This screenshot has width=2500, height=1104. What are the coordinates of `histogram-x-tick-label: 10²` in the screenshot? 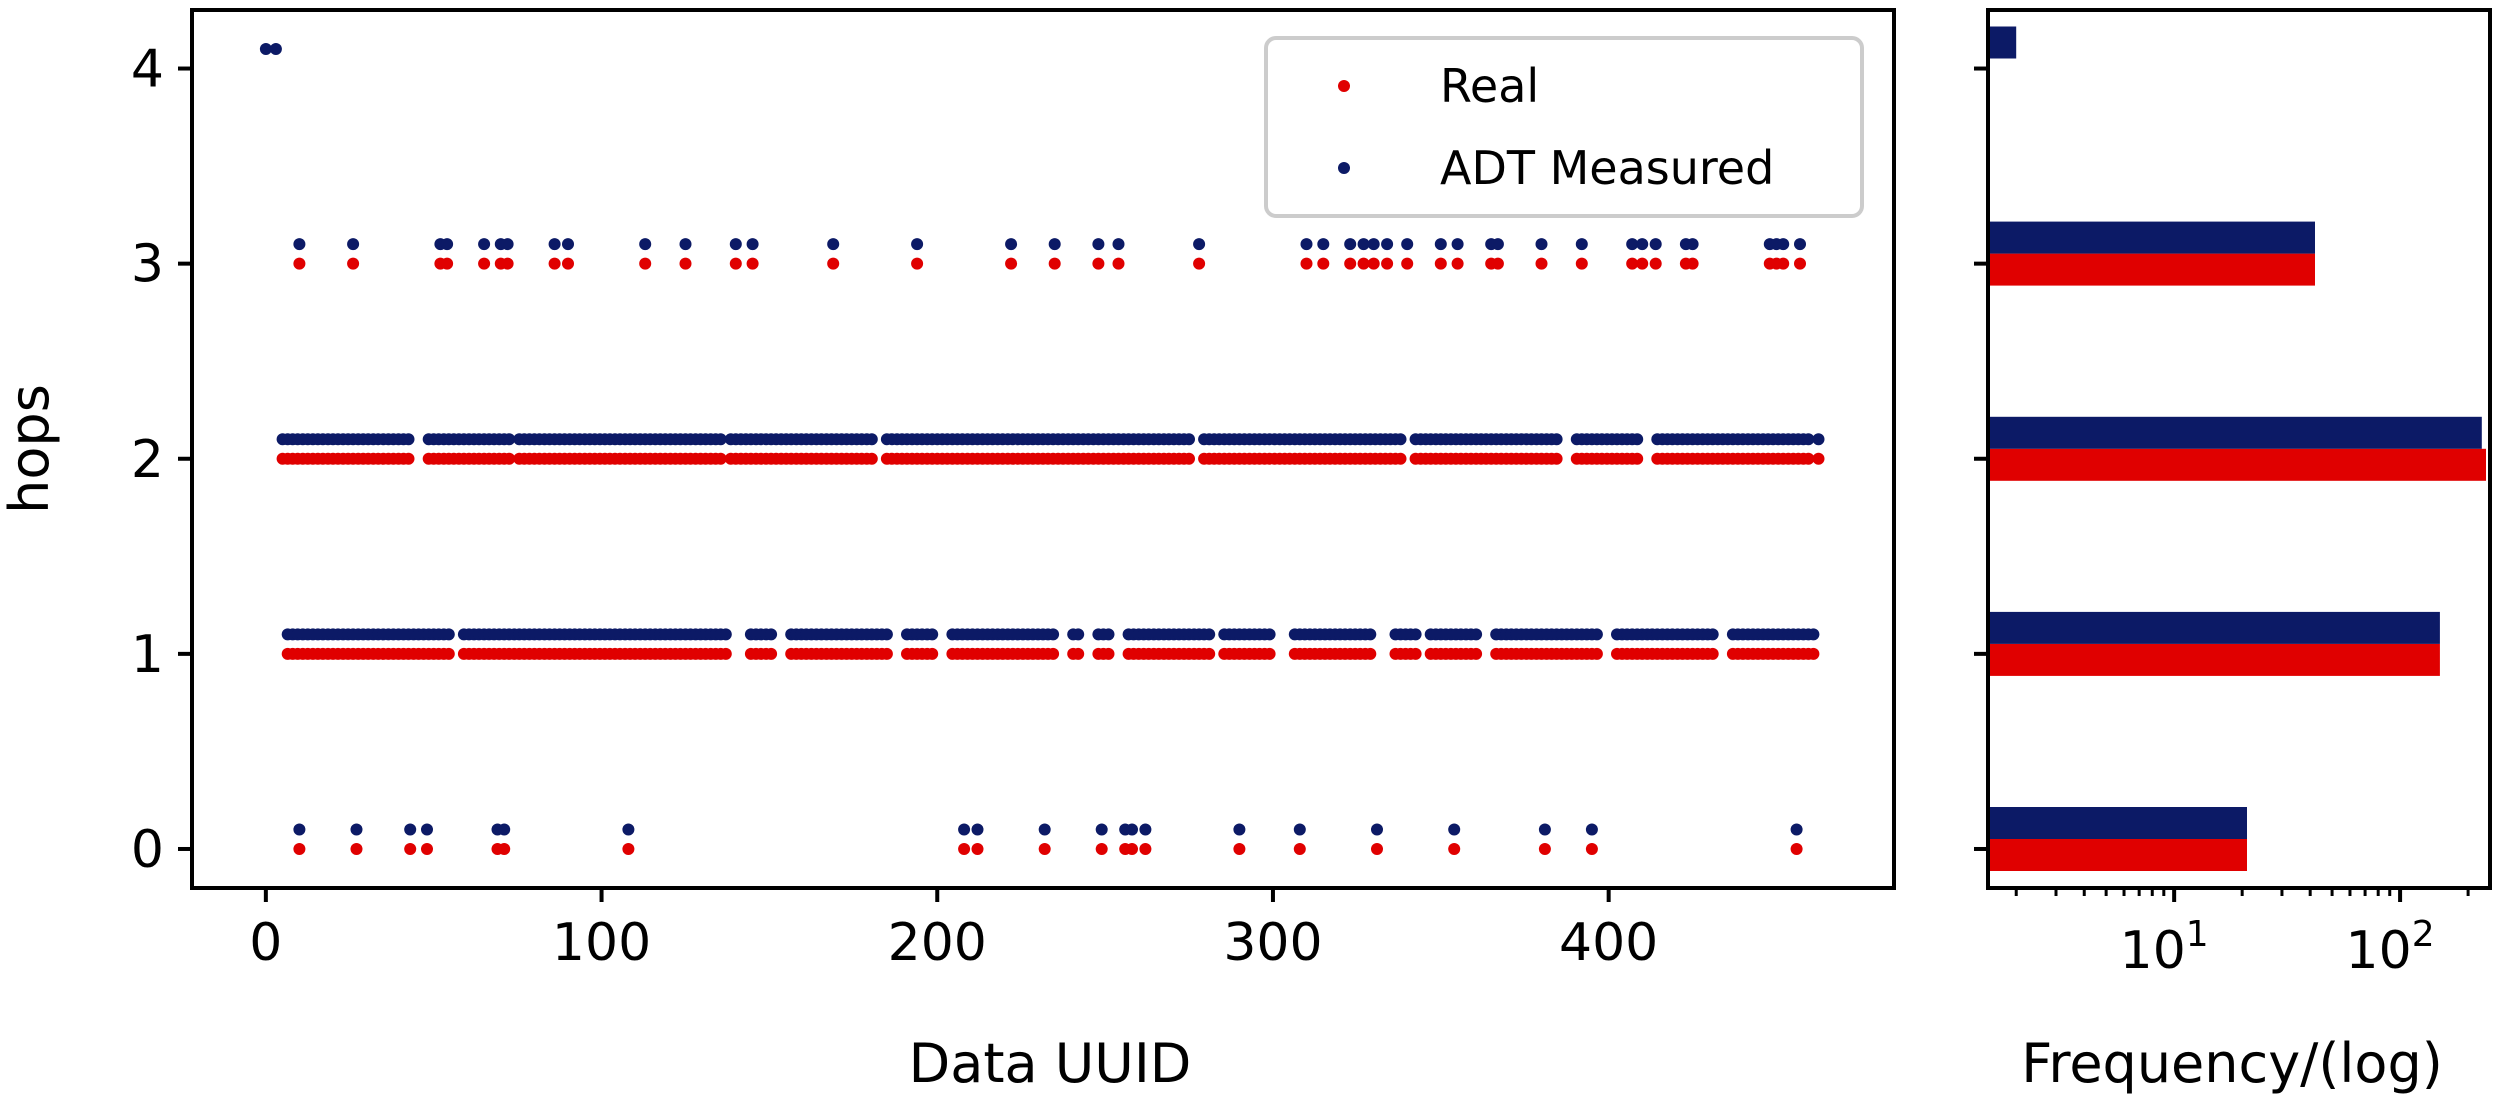 It's located at (2390, 947).